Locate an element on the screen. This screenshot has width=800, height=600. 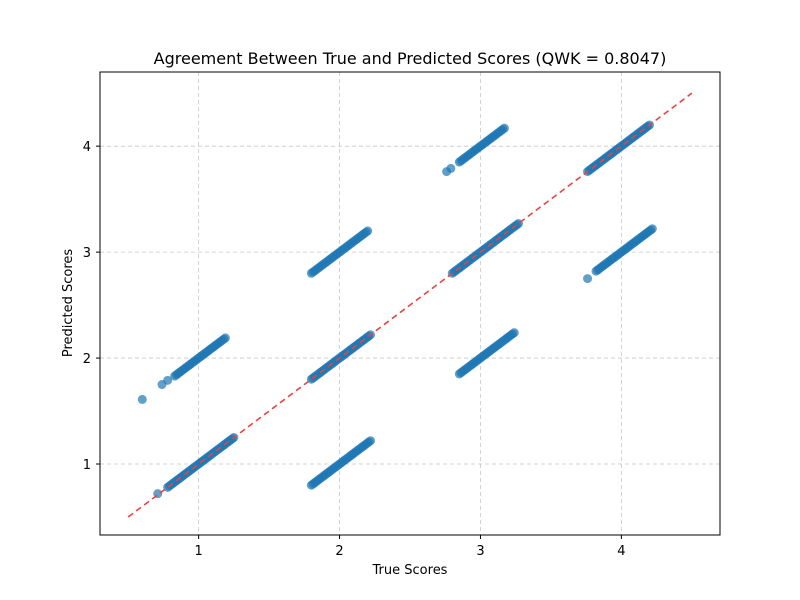
y-tick-label: 1 is located at coordinates (87, 465).